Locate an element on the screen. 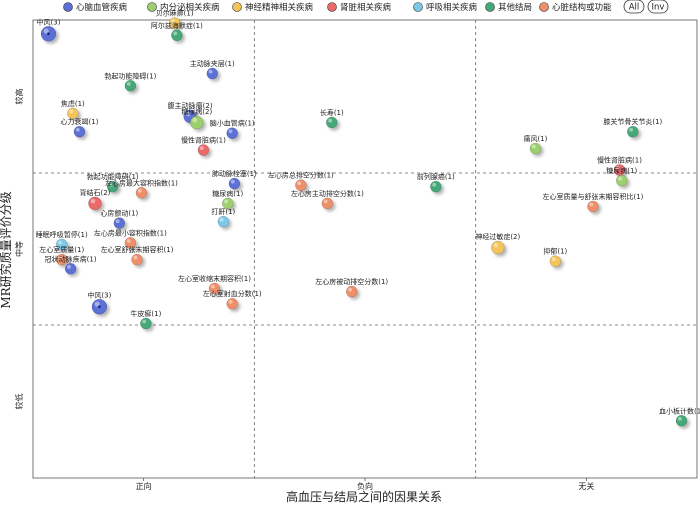 This screenshot has width=700, height=508. data-point: 焦虑(1) is located at coordinates (73, 109).